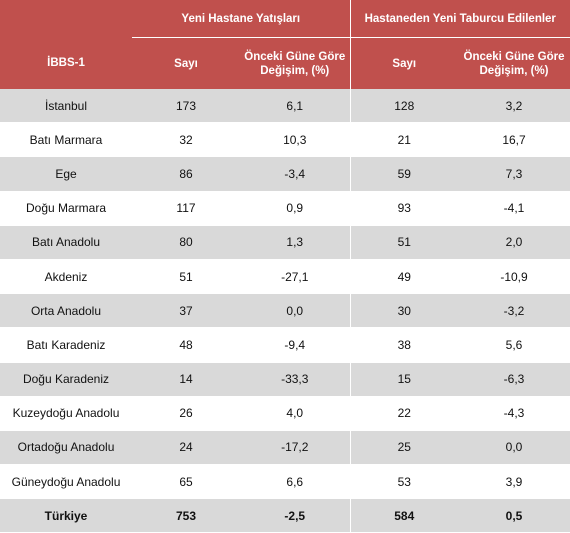 This screenshot has width=570, height=533. Describe the element at coordinates (186, 140) in the screenshot. I see `value-cell: 32` at that location.